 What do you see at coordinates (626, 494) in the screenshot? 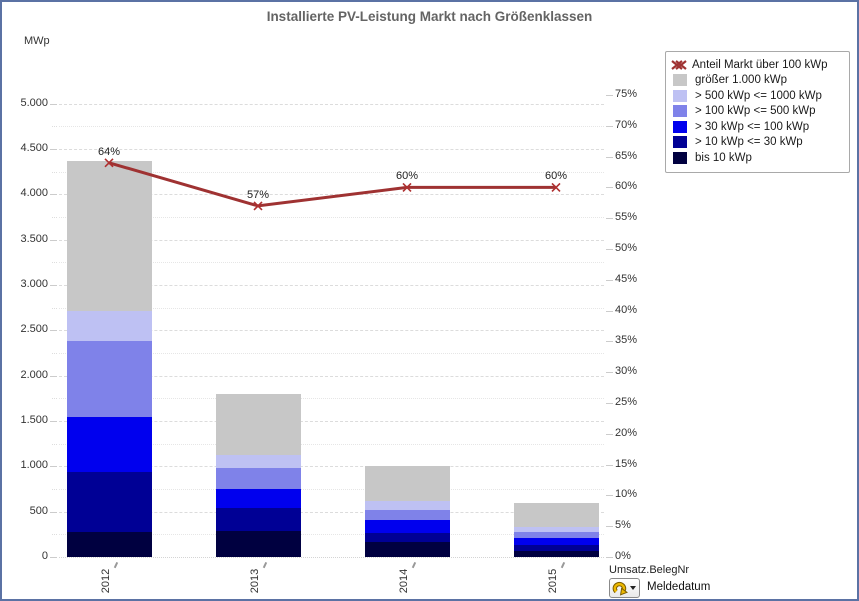
I see `y-axis-tick-label-right: 10%` at bounding box center [626, 494].